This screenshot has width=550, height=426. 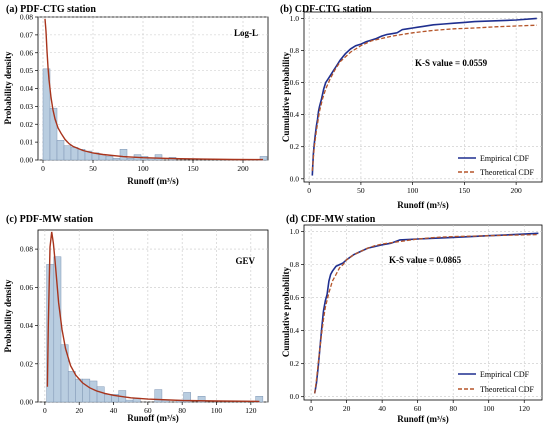 What do you see at coordinates (505, 158) in the screenshot?
I see `panel-b-legend-empirical-label: Empirical CDF` at bounding box center [505, 158].